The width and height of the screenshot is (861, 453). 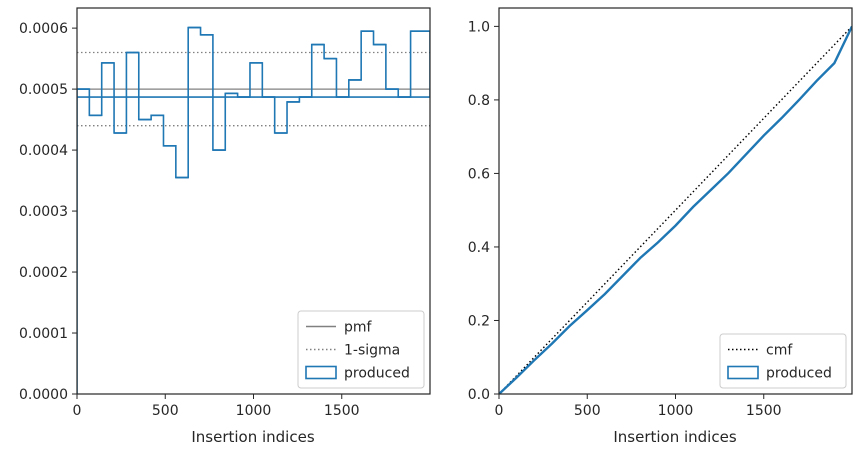 What do you see at coordinates (43, 395) in the screenshot?
I see `y-tick-label: 0.0000` at bounding box center [43, 395].